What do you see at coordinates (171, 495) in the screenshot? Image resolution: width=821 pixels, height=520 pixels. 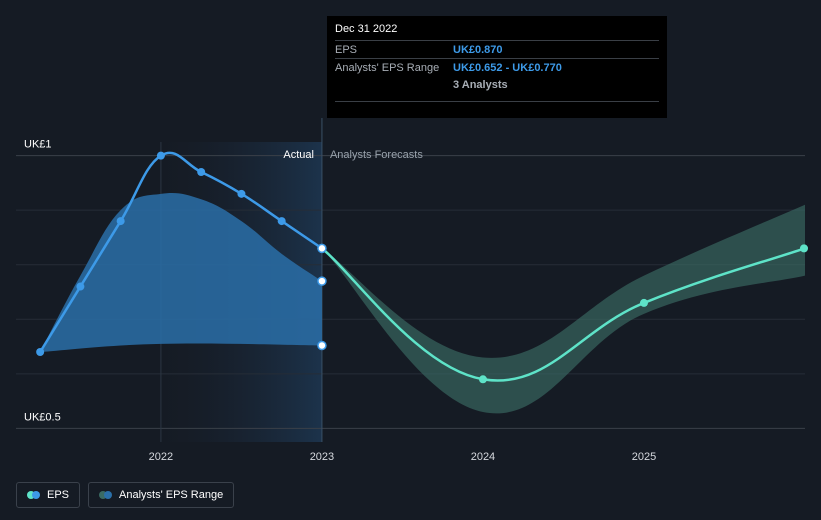 I see `legend-range-label: Analysts' EPS Range` at bounding box center [171, 495].